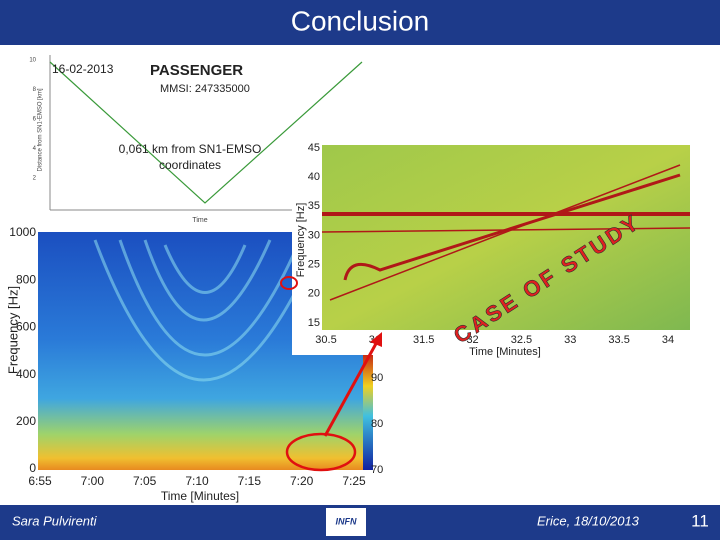  I want to click on y-tick-label: 600, so click(26, 327).